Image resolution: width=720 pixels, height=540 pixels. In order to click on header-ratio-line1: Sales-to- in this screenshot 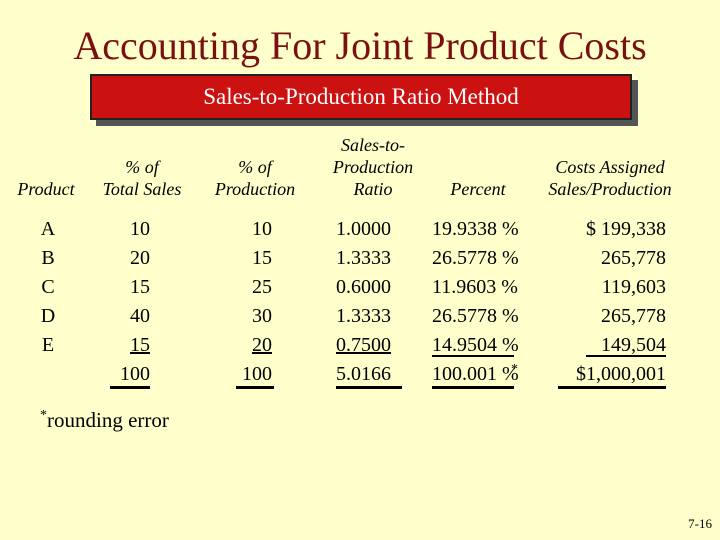, I will do `click(373, 145)`.